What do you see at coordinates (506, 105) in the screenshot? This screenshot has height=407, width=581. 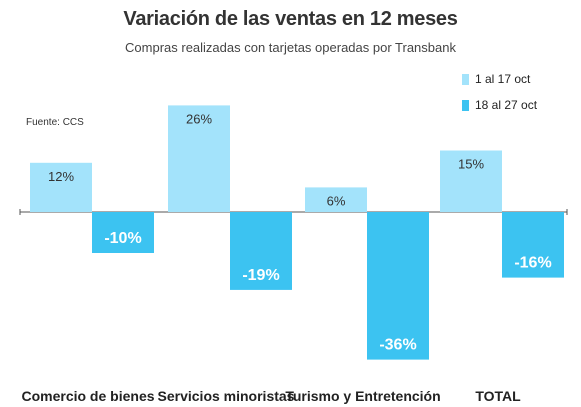 I see `legend-label-series-b: 18 al 27 oct` at bounding box center [506, 105].